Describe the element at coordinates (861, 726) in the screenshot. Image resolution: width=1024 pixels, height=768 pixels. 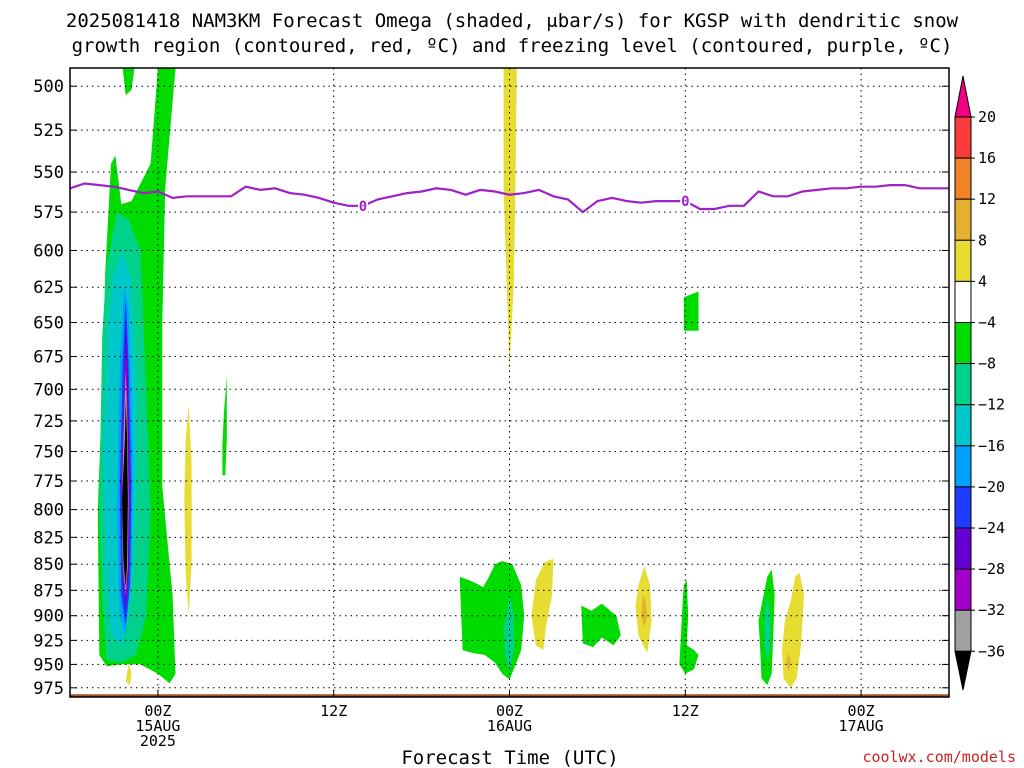
I see `x-tick-label: 17AUG` at that location.